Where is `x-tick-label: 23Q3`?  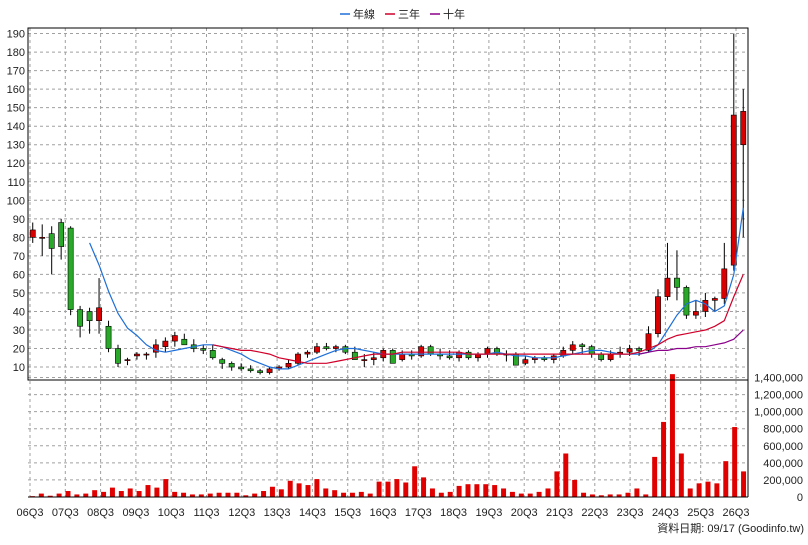 x-tick-label: 23Q3 is located at coordinates (630, 513).